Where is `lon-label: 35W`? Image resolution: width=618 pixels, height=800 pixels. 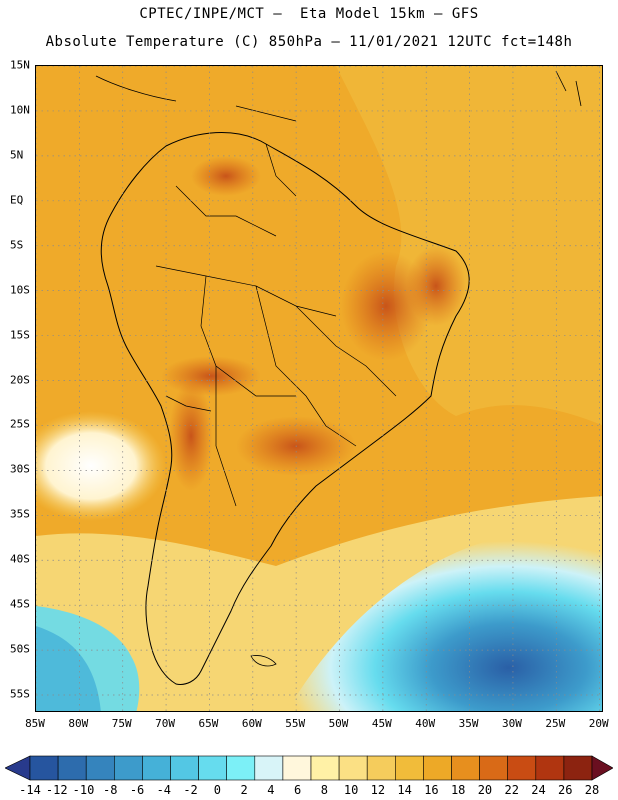
lon-label: 35W is located at coordinates (468, 723).